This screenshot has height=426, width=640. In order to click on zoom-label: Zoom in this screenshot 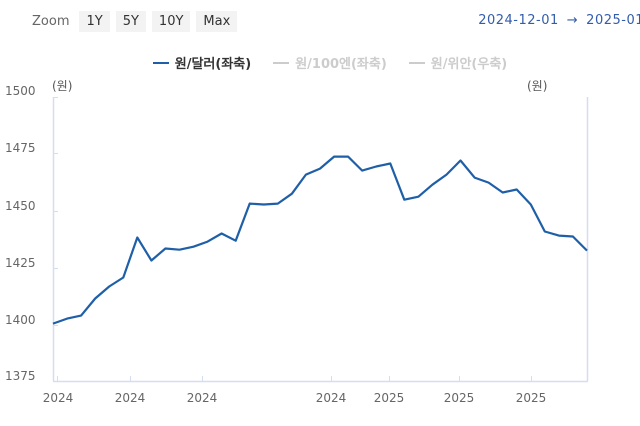, I will do `click(51, 21)`.